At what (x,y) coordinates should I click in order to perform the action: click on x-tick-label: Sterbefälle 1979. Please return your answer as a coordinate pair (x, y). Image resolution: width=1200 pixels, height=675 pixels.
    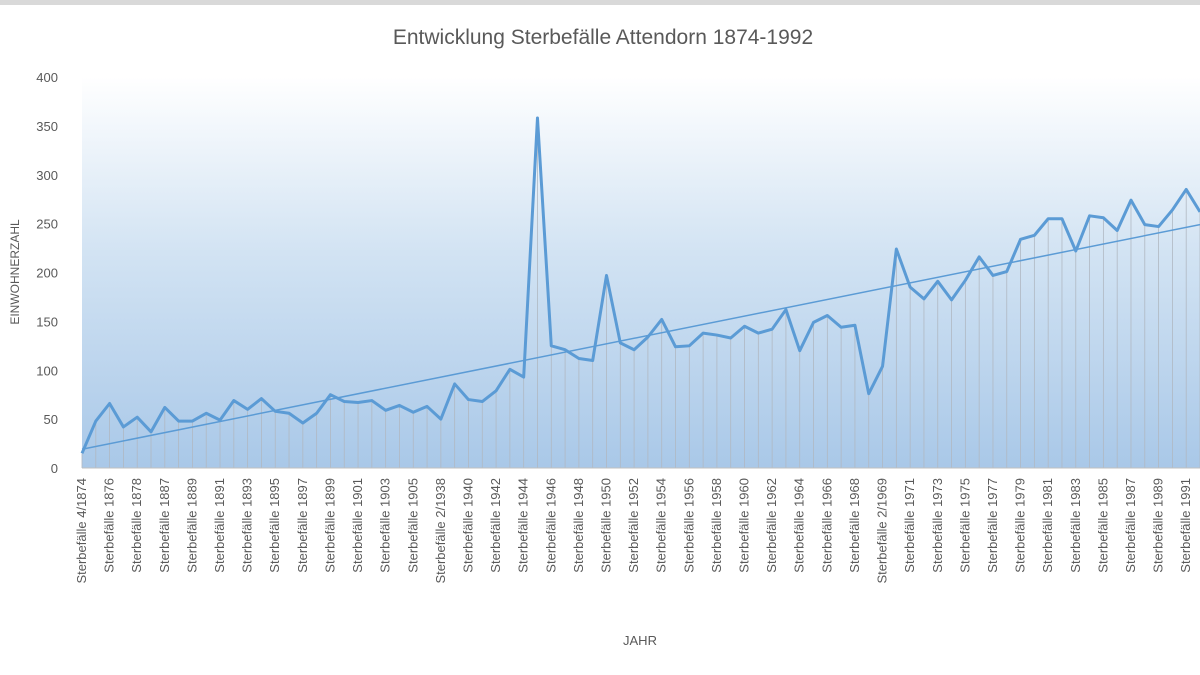
    Looking at the image, I should click on (1020, 525).